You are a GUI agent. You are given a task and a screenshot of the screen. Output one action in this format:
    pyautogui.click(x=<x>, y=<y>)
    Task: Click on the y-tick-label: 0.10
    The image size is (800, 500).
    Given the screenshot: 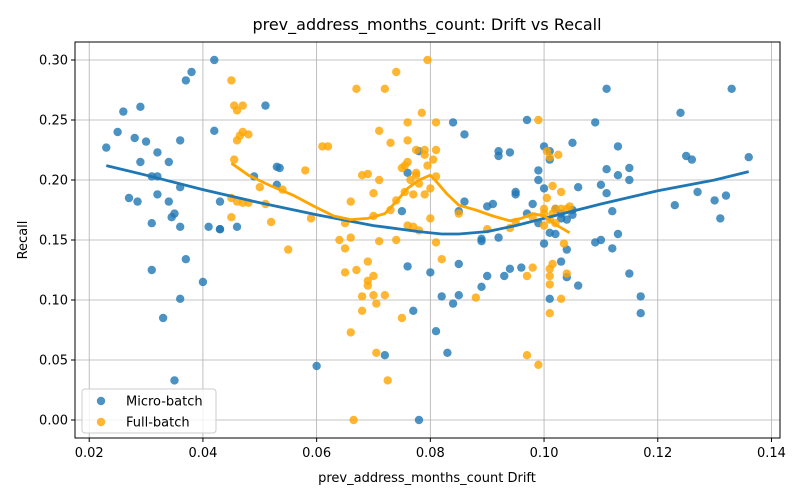 What is the action you would take?
    pyautogui.click(x=53, y=301)
    